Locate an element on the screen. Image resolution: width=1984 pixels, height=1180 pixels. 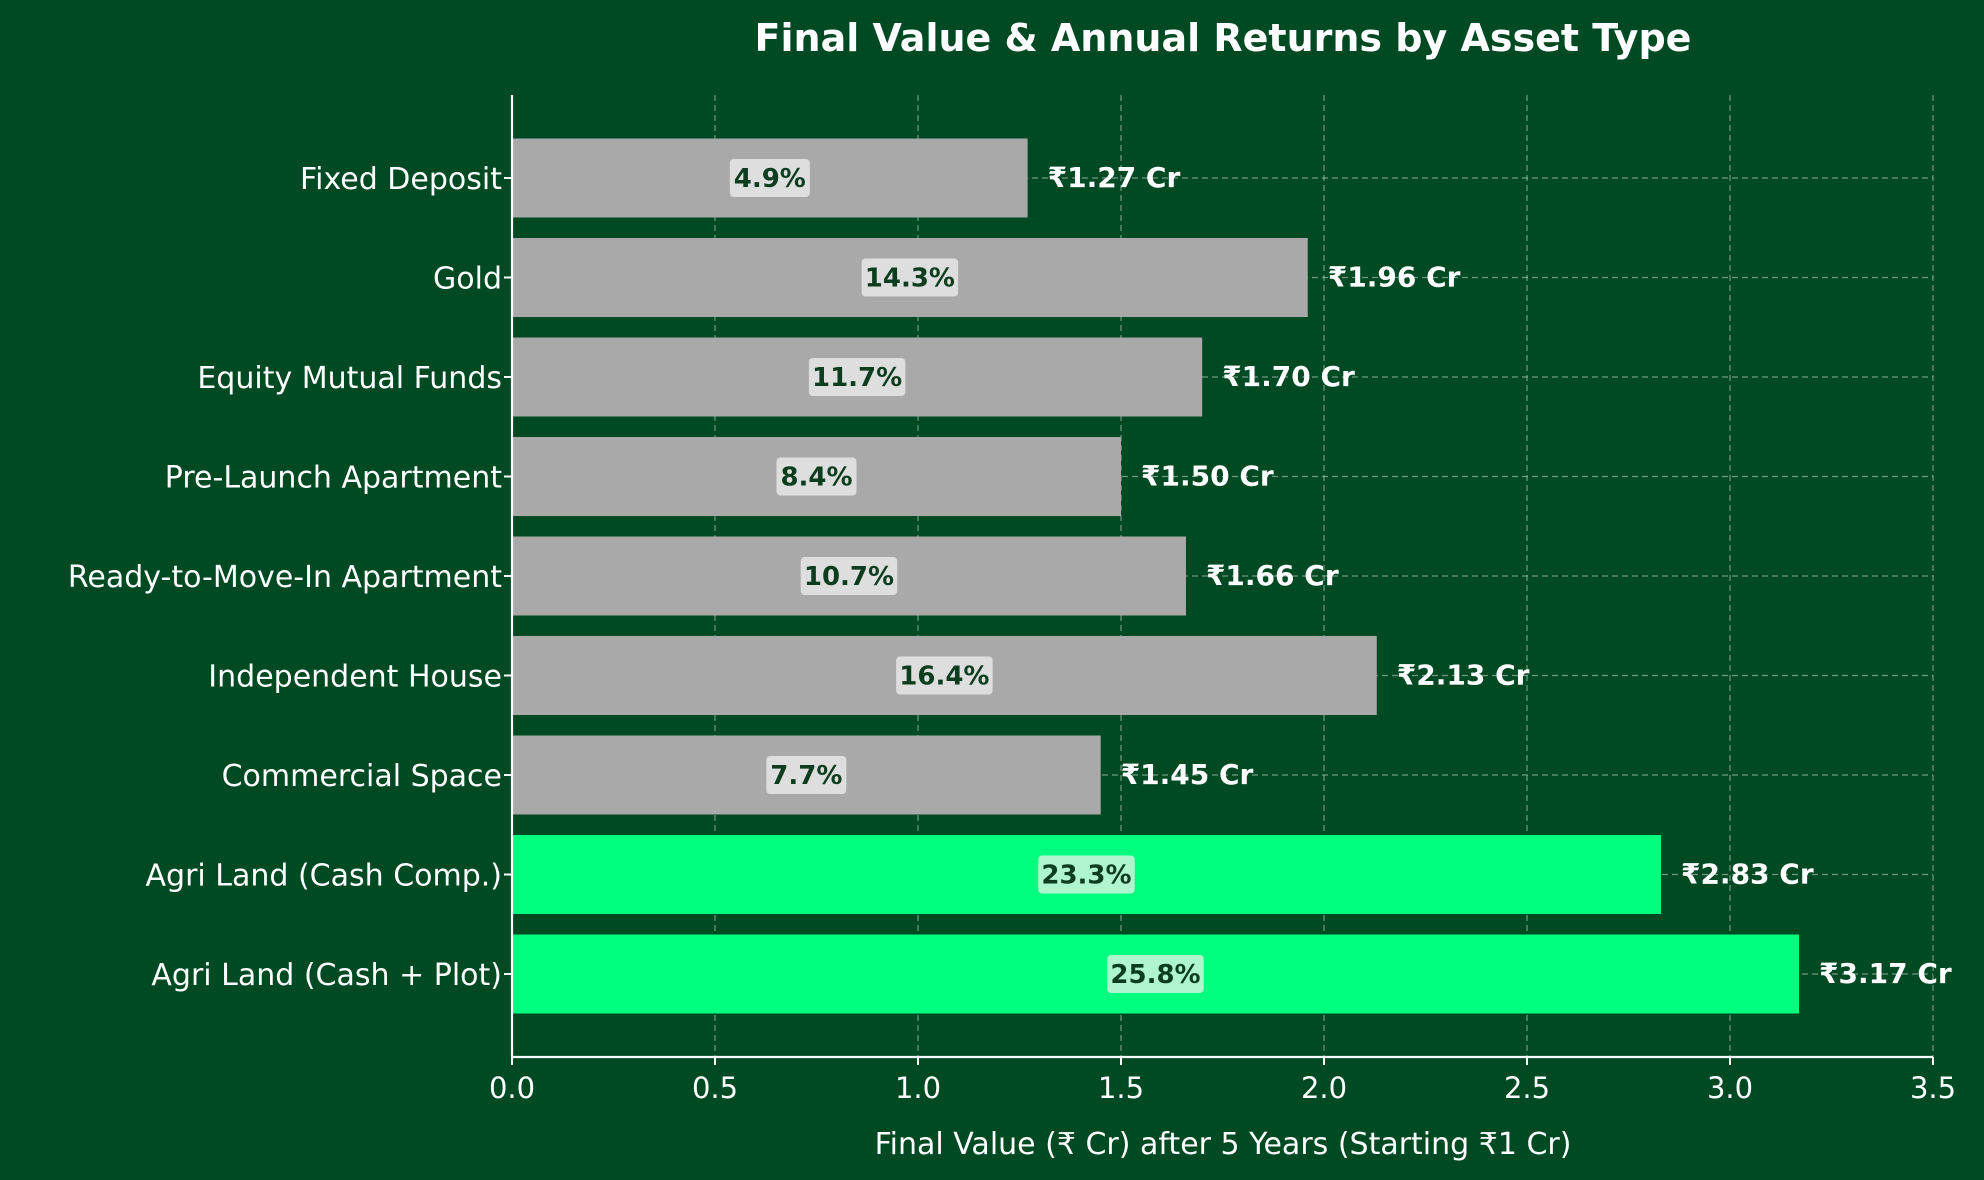
x-tick-label: 3.0 is located at coordinates (1730, 1088).